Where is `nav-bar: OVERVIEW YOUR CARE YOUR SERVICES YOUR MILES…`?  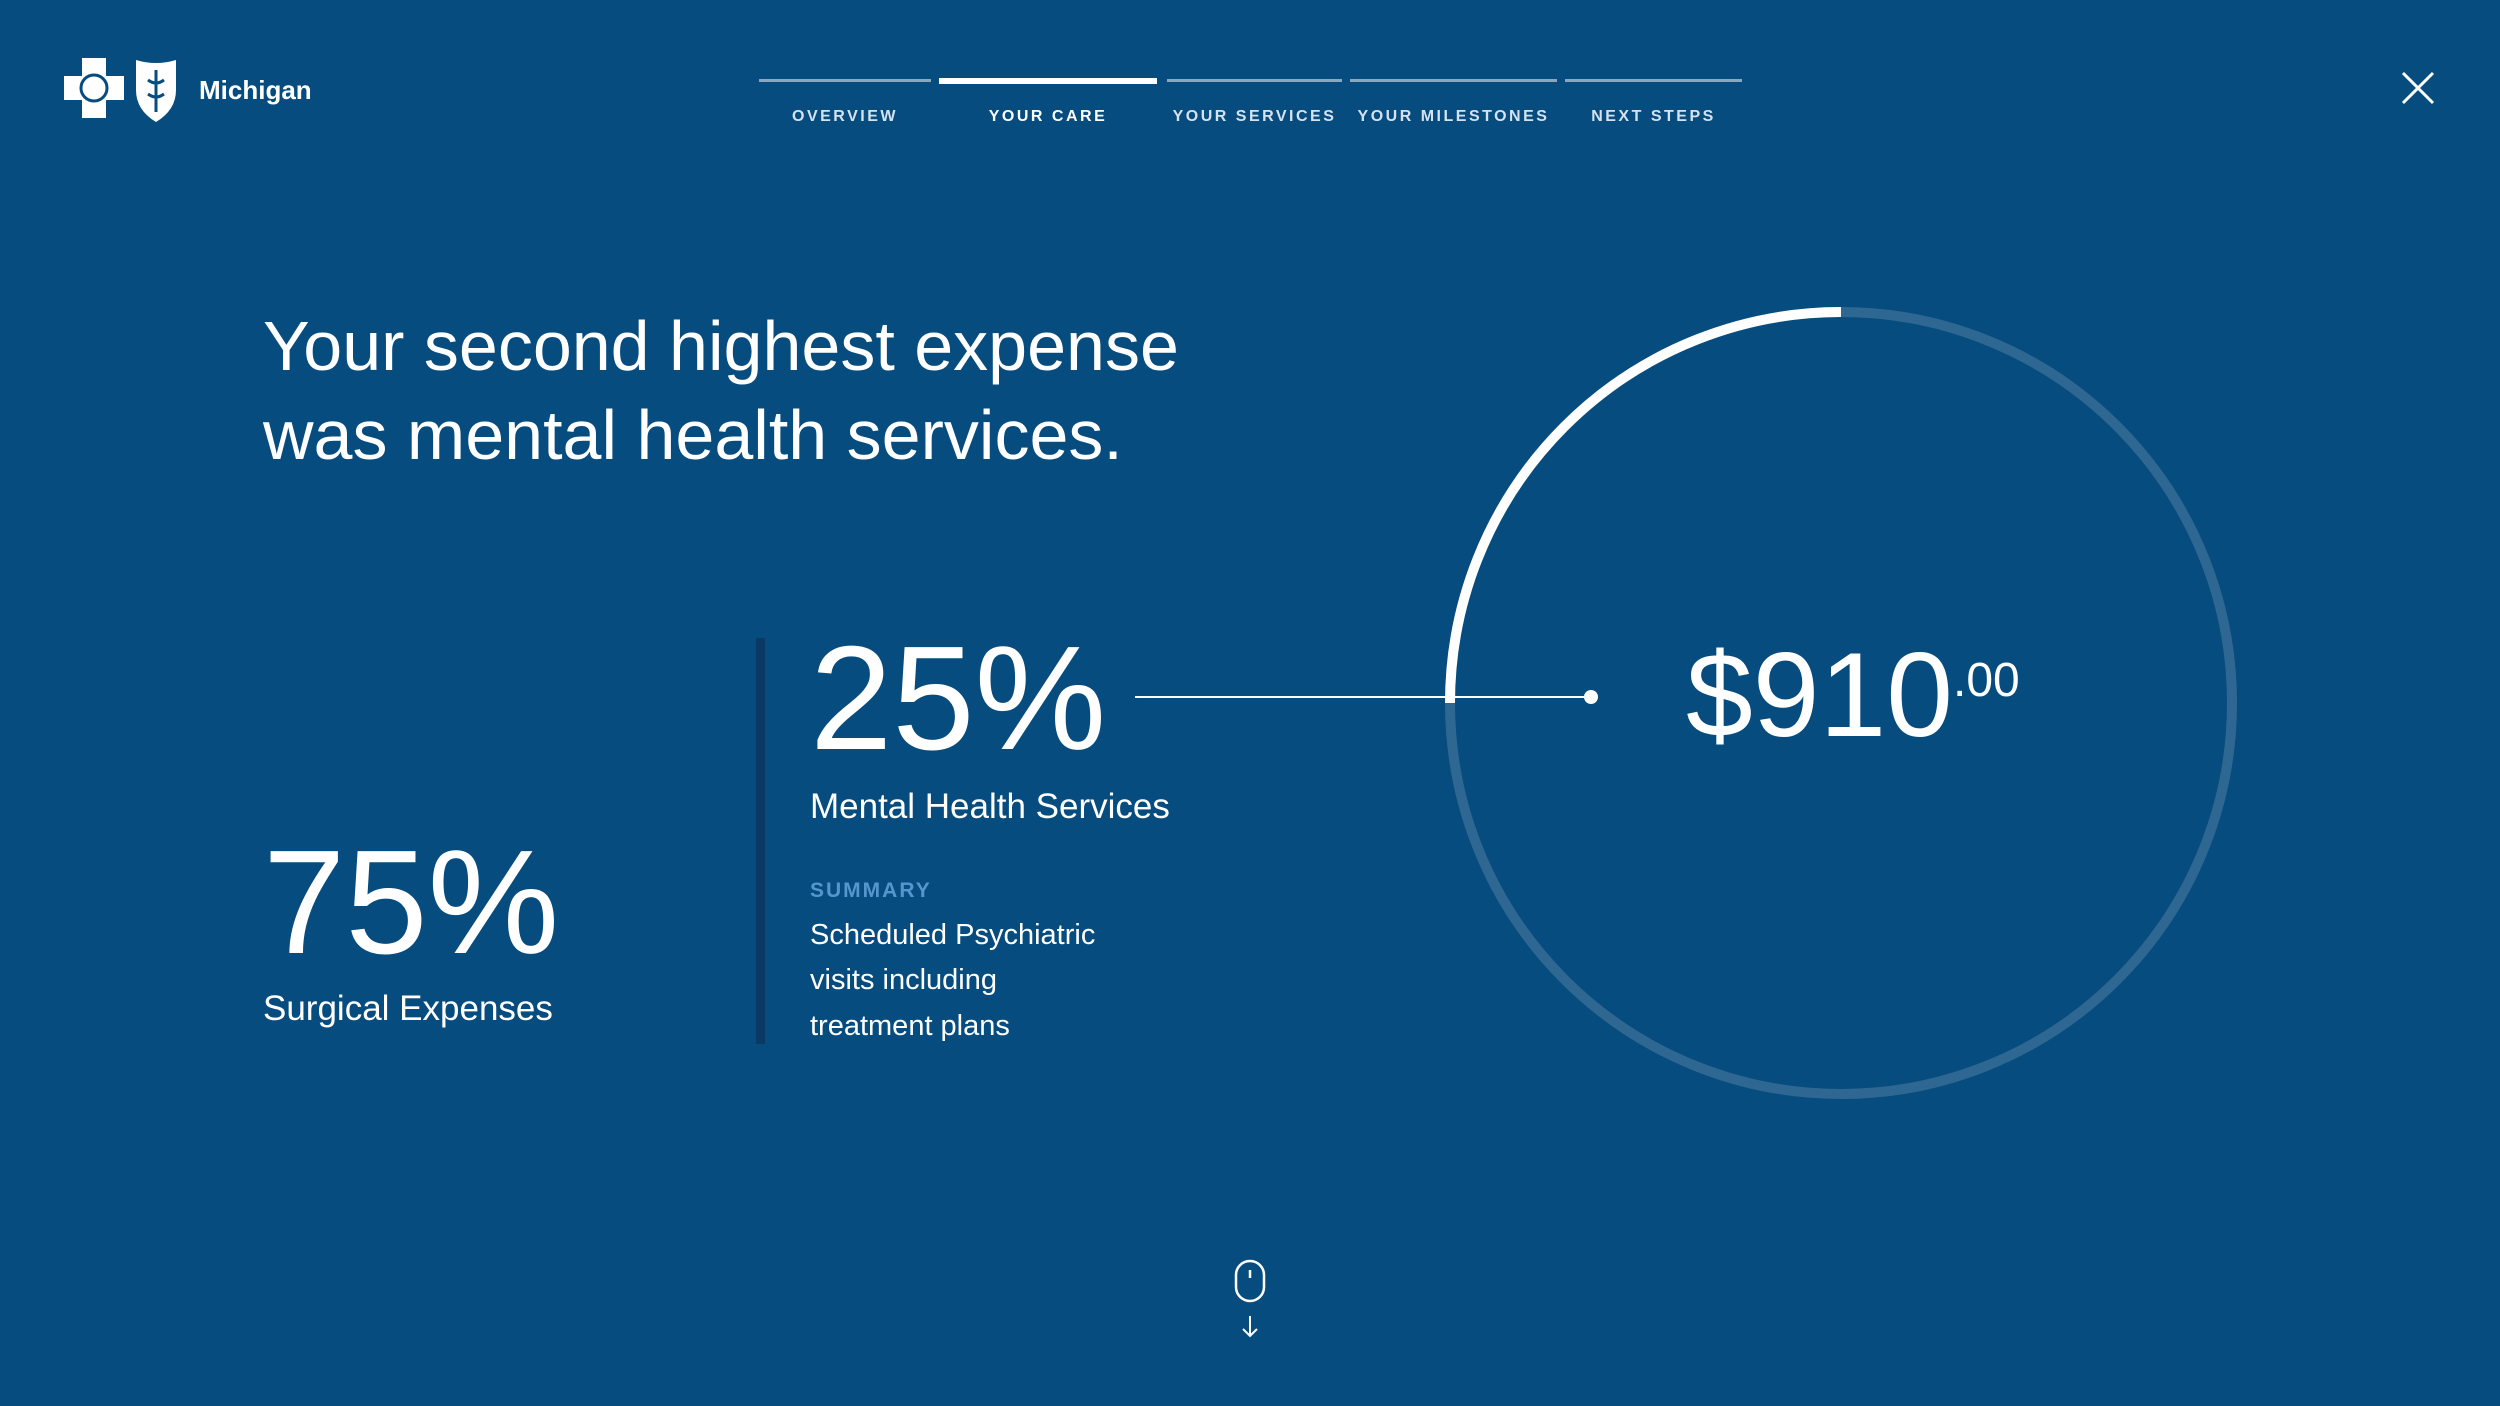 nav-bar: OVERVIEW YOUR CARE YOUR SERVICES YOUR MILES… is located at coordinates (1250, 101).